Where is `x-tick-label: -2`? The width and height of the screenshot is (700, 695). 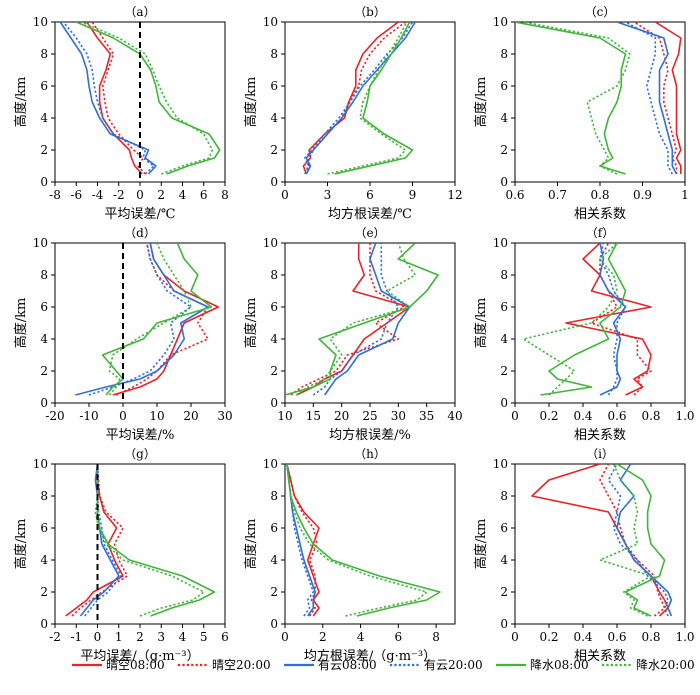
x-tick-label: -2 is located at coordinates (55, 637).